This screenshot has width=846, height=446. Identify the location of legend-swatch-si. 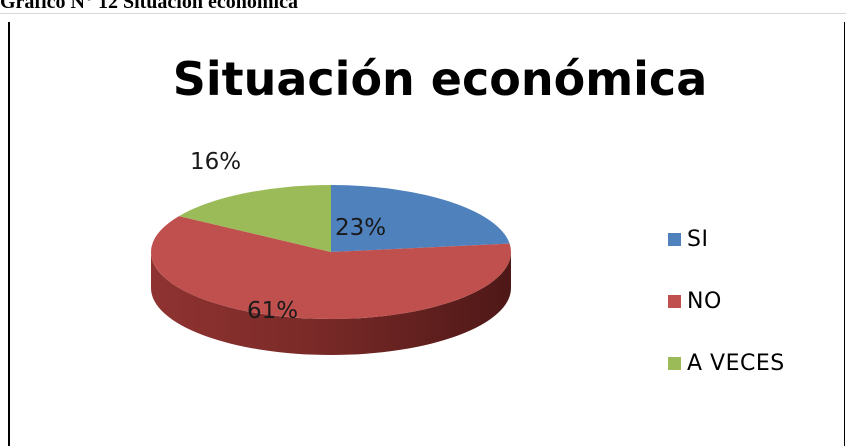
(674, 239).